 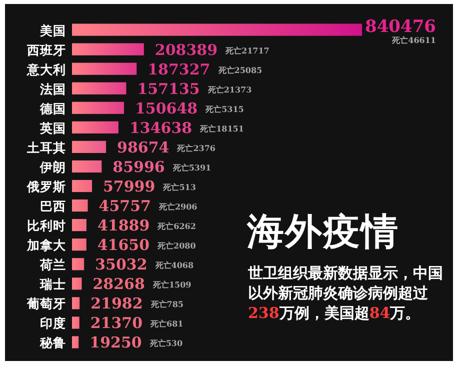 What do you see at coordinates (52, 128) in the screenshot?
I see `y-tick-label: 英国` at bounding box center [52, 128].